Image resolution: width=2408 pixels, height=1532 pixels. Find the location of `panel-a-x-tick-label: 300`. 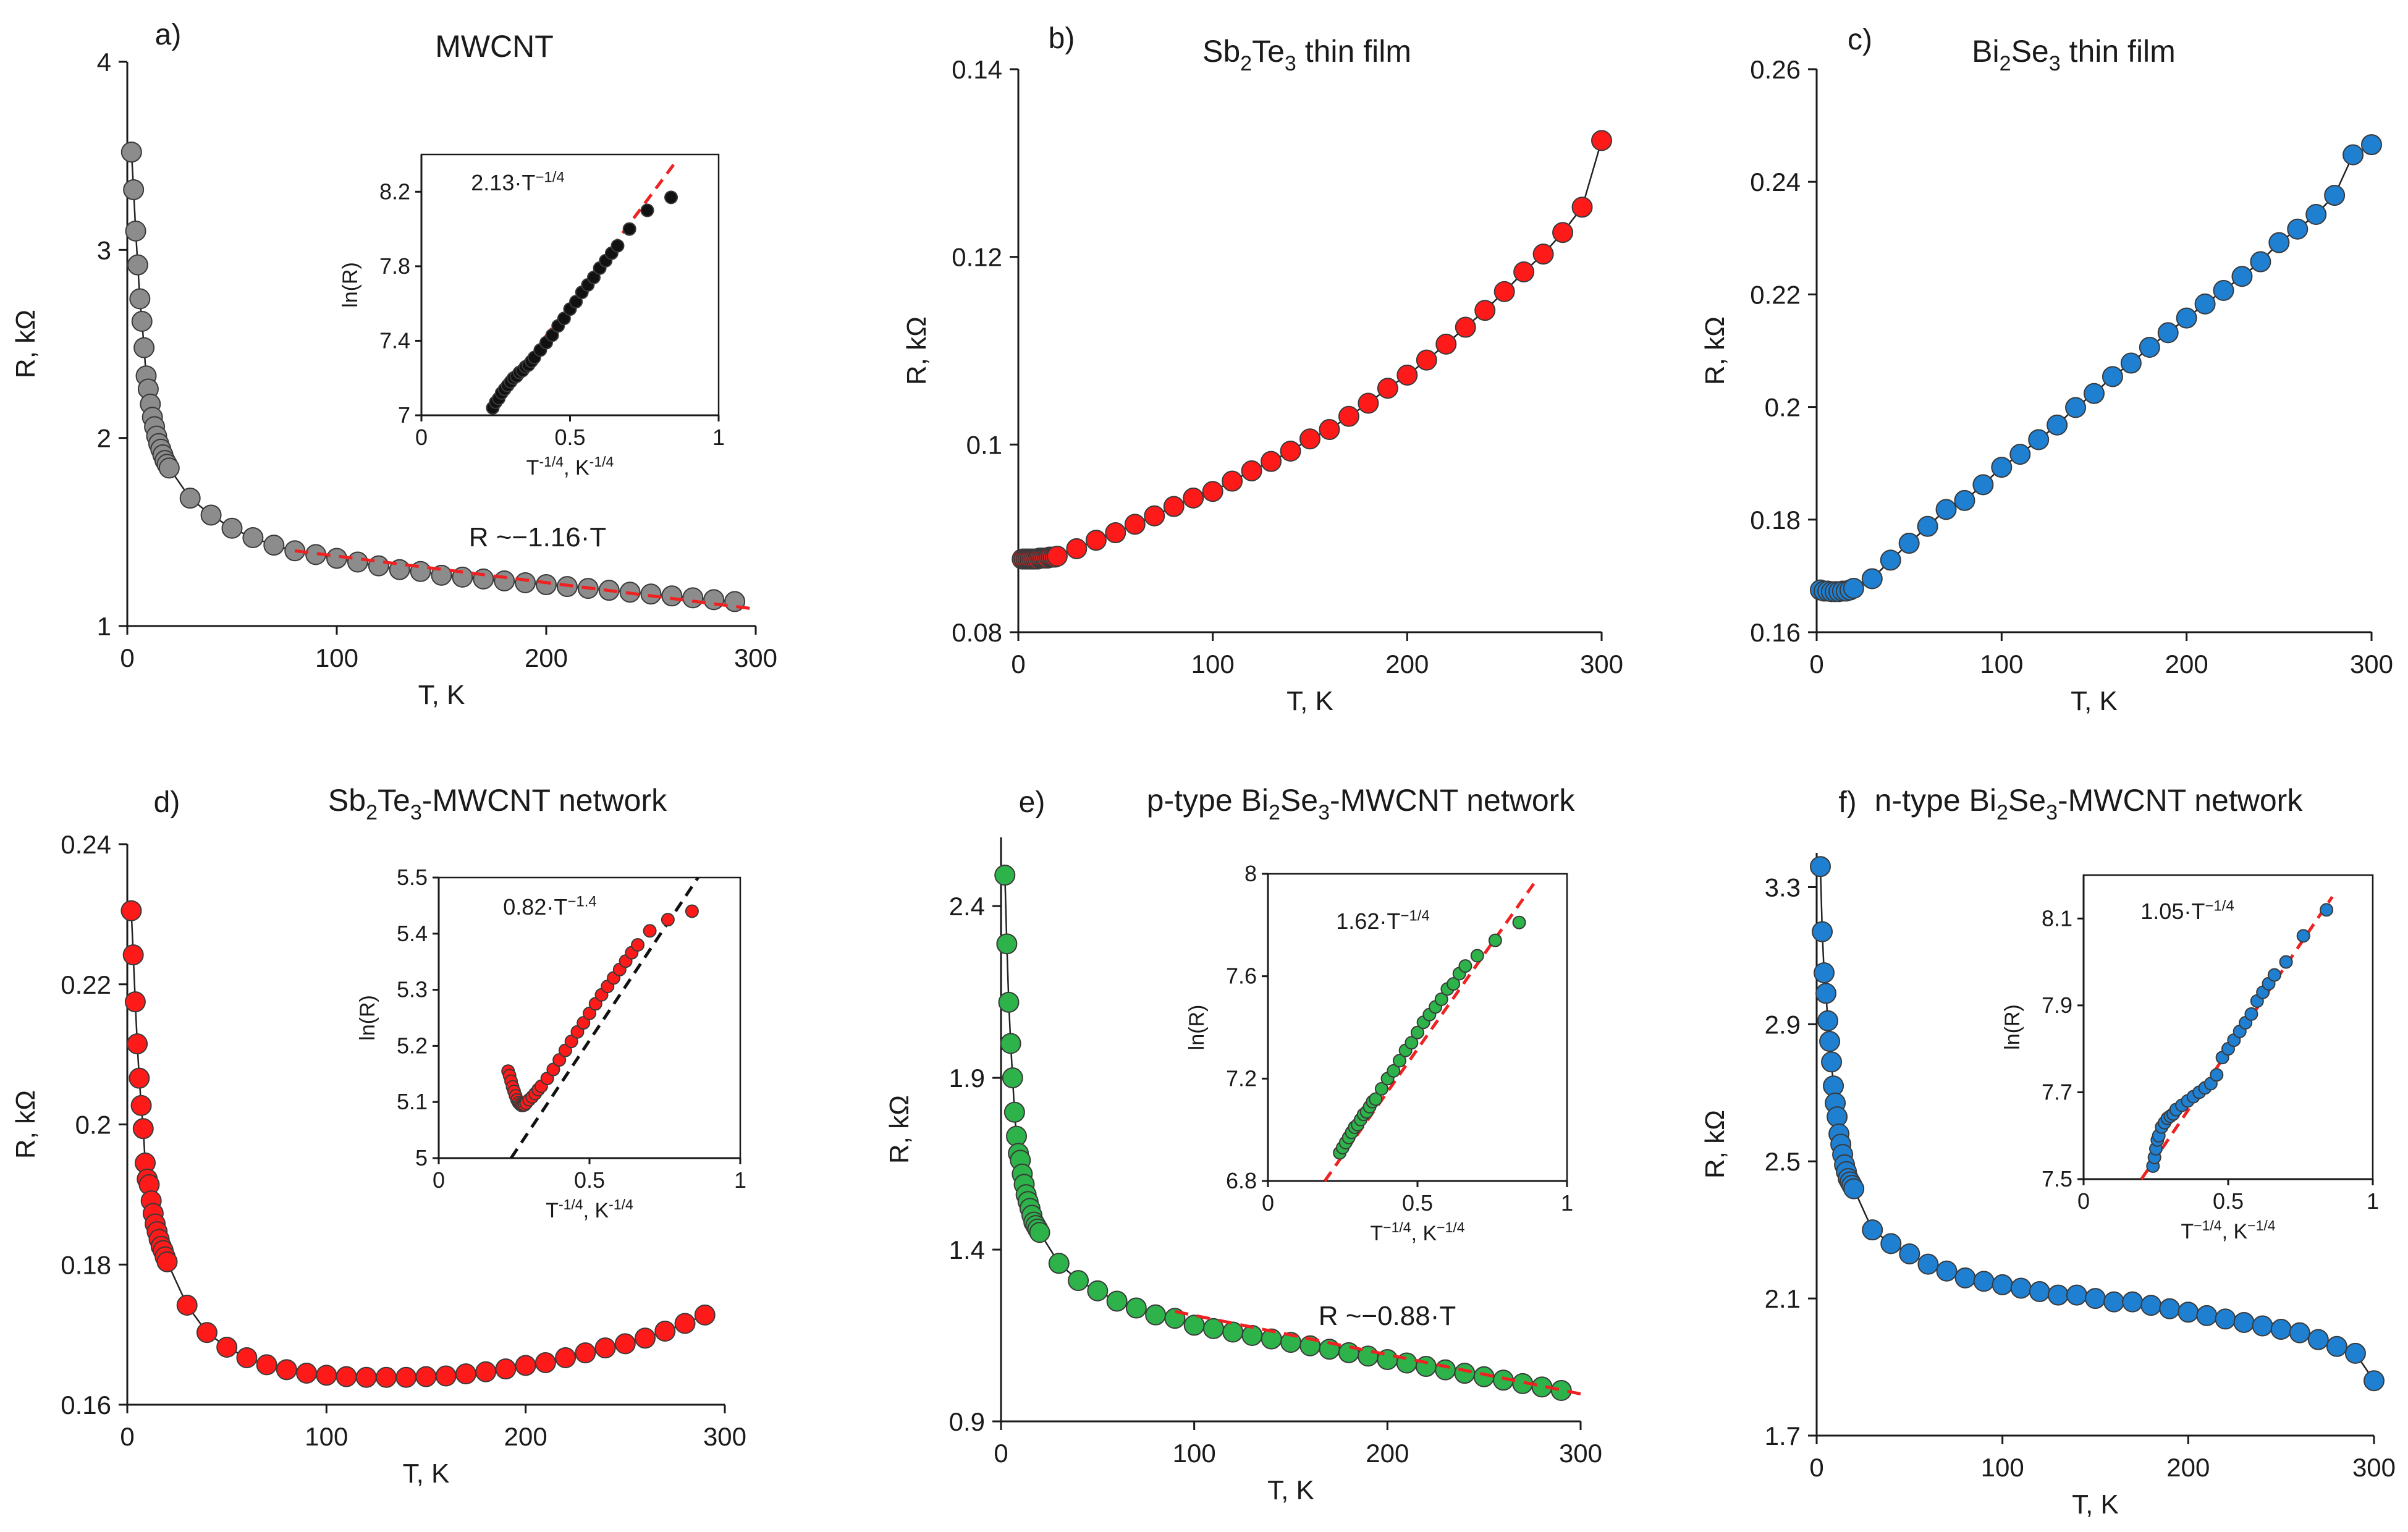

panel-a-x-tick-label: 300 is located at coordinates (755, 657).